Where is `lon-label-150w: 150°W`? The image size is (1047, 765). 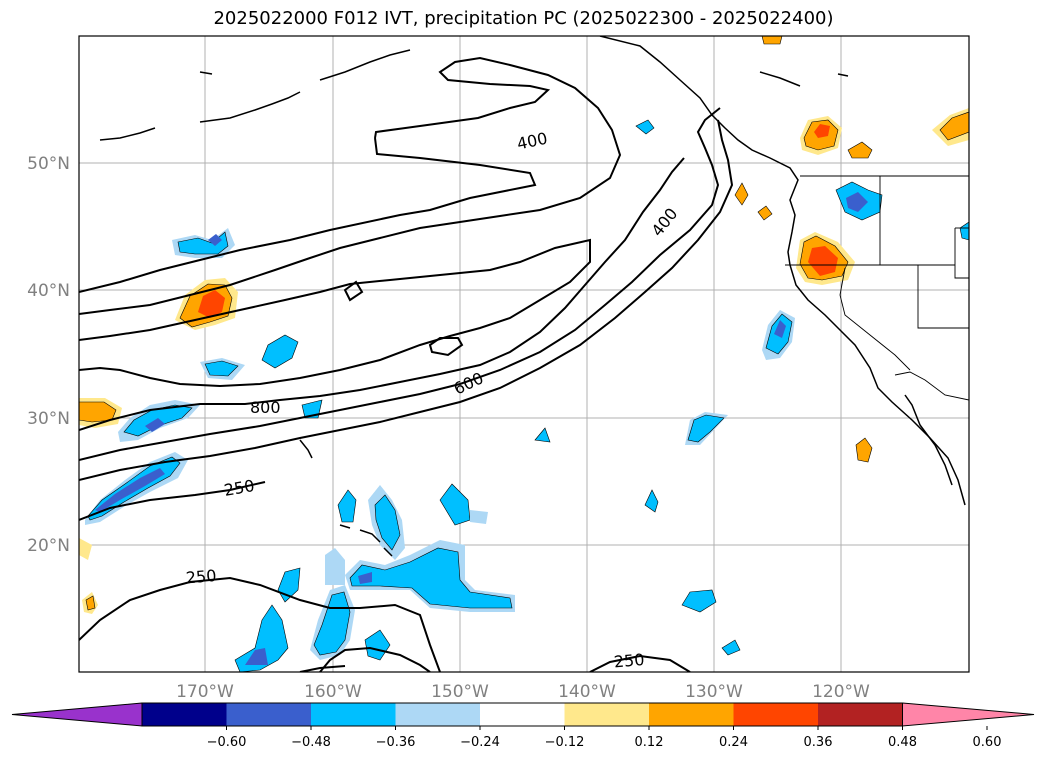 lon-label-150w: 150°W is located at coordinates (460, 692).